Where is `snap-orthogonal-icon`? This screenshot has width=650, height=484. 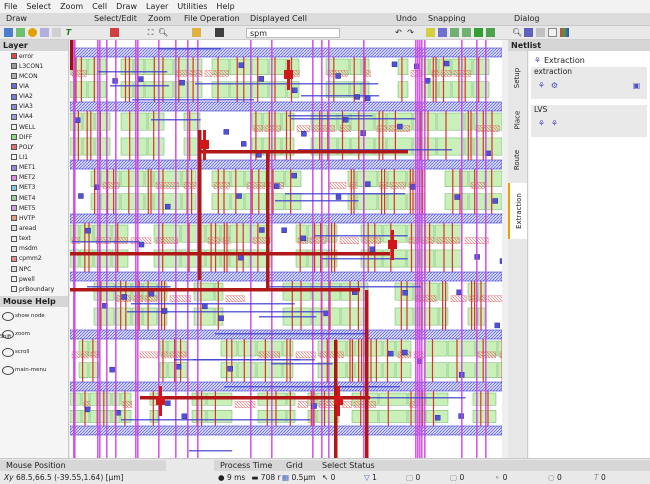 snap-orthogonal-icon is located at coordinates (478, 32).